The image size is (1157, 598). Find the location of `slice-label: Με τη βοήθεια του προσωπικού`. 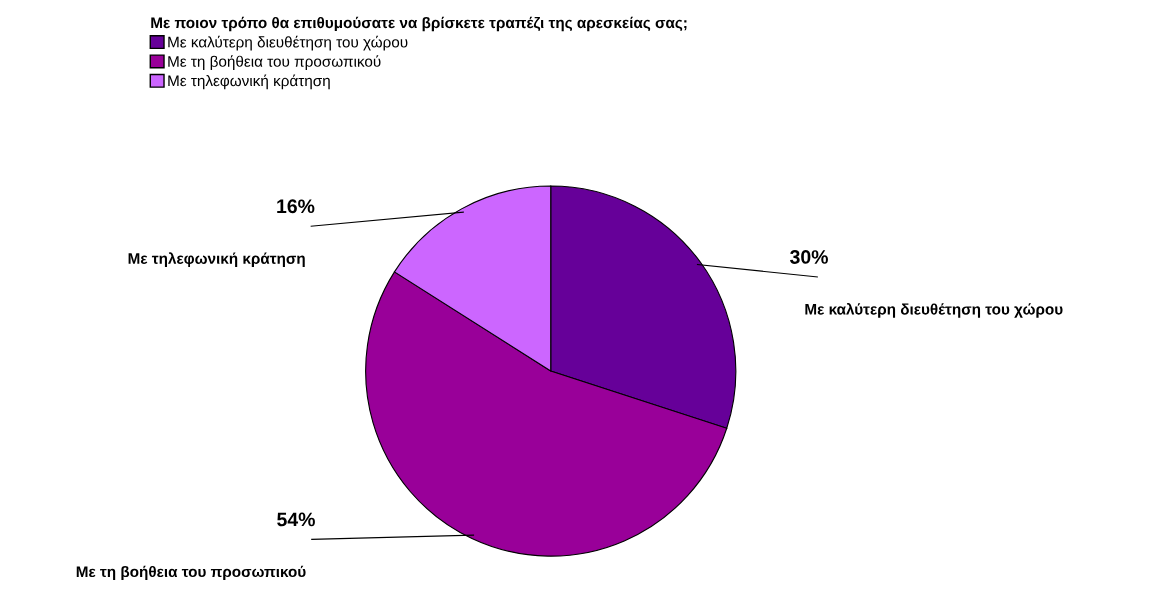

slice-label: Με τη βοήθεια του προσωπικού is located at coordinates (191, 573).